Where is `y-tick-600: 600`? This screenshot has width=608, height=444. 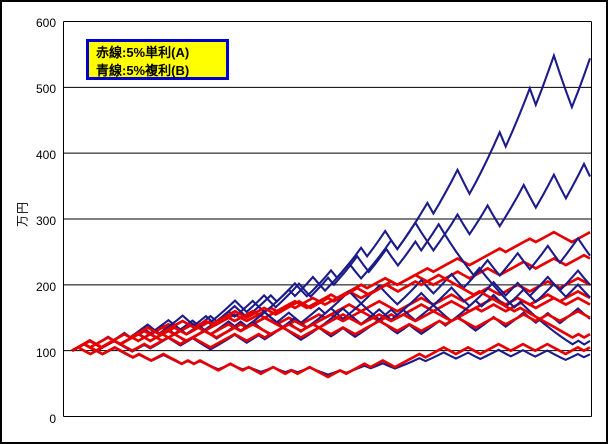 y-tick-600: 600 is located at coordinates (45, 23).